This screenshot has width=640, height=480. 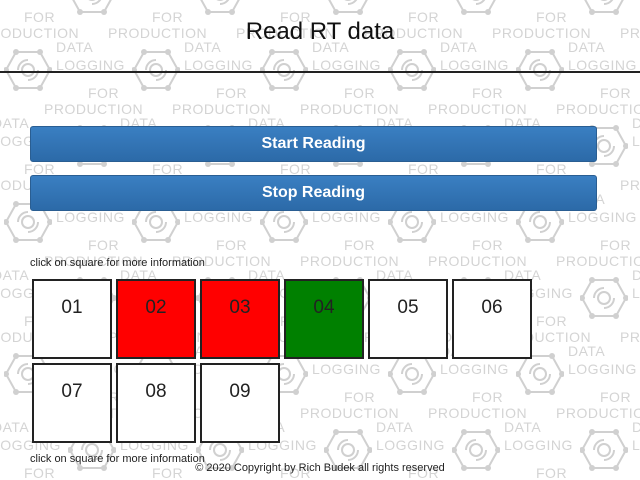 What do you see at coordinates (240, 319) in the screenshot?
I see `station-square-03: 03` at bounding box center [240, 319].